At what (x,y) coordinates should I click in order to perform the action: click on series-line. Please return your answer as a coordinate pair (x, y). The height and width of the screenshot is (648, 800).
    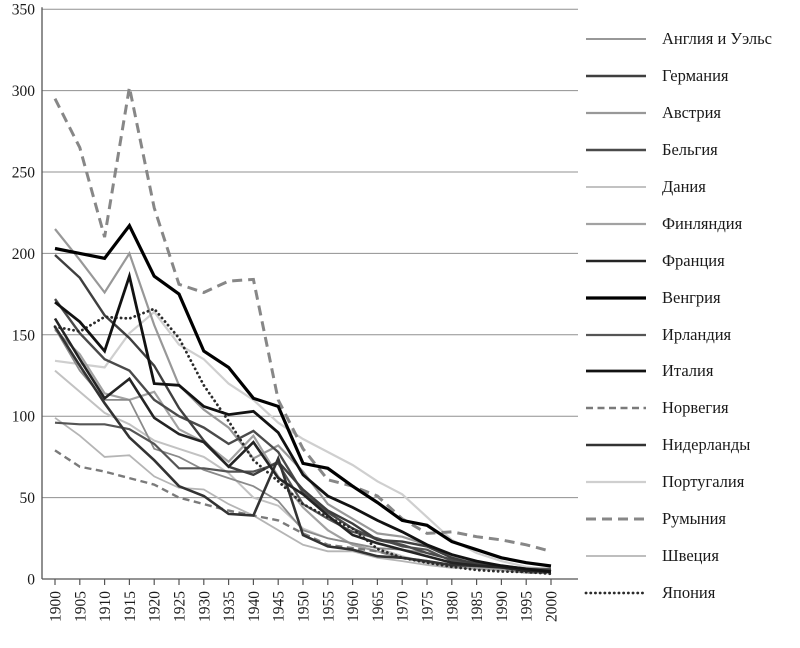
    Looking at the image, I should click on (303, 511).